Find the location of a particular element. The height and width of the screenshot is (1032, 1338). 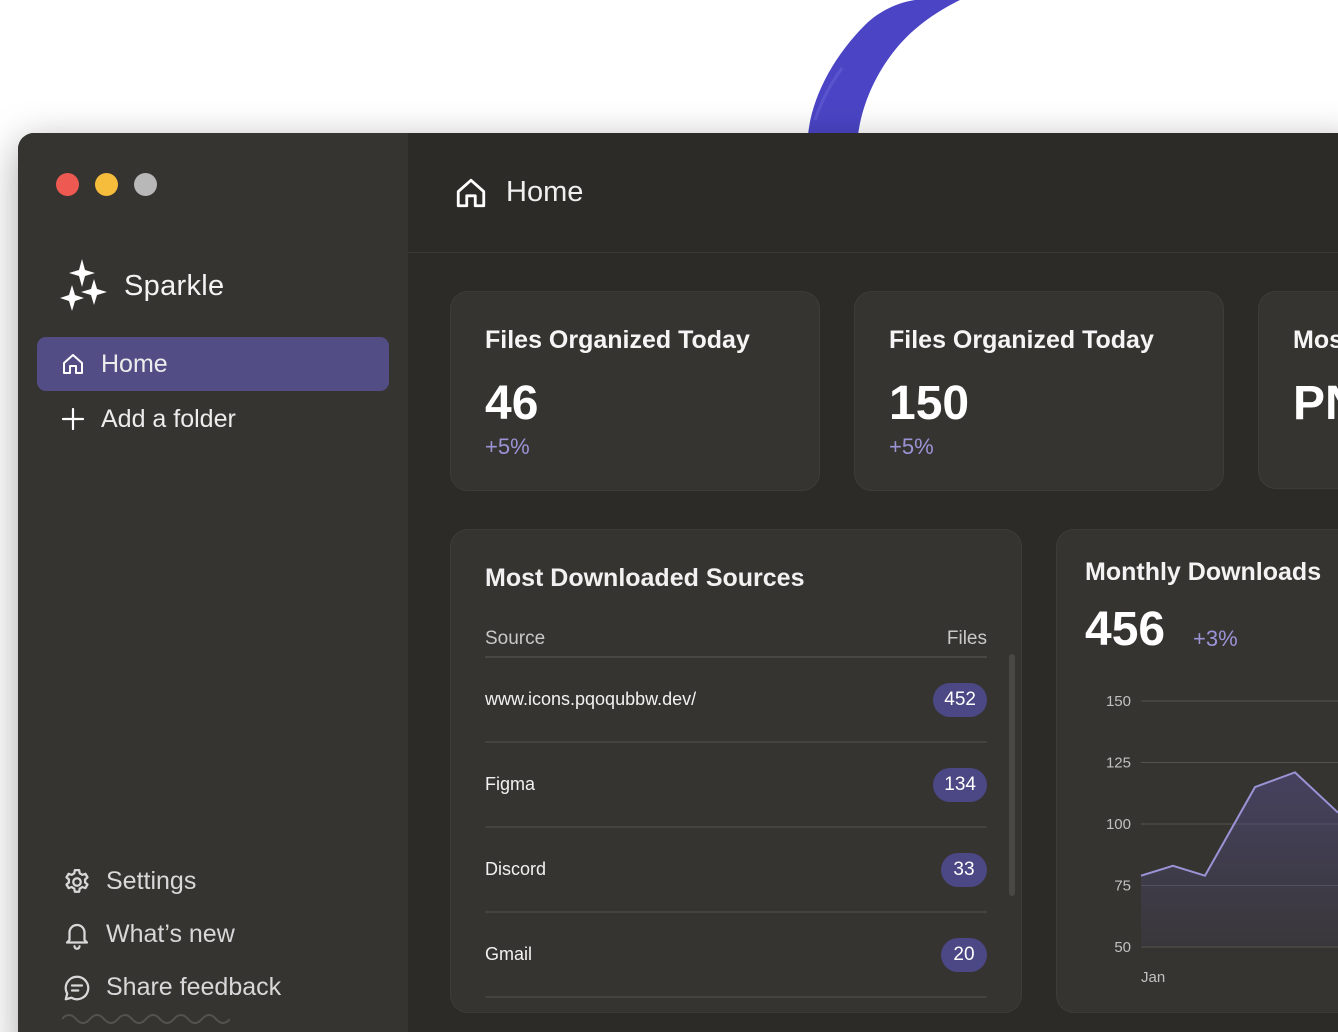

sidebar-item-label: Add a folder is located at coordinates (168, 418).